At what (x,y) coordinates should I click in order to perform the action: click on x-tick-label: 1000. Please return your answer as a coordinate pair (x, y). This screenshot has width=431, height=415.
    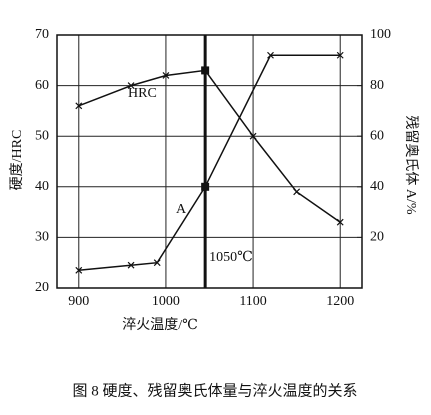
    Looking at the image, I should click on (166, 301).